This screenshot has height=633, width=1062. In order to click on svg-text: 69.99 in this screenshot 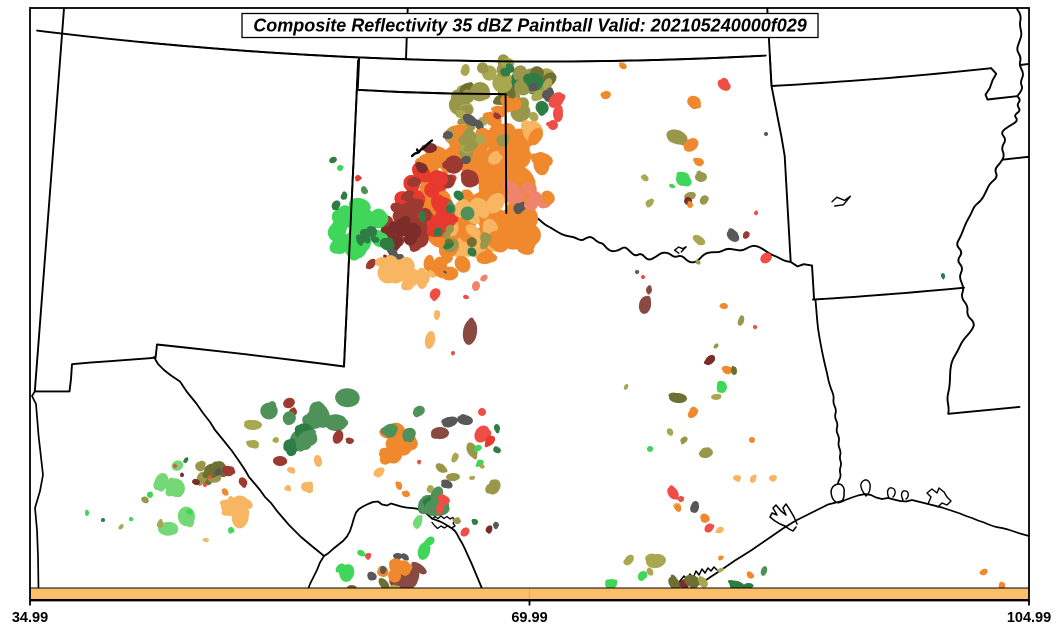, I will do `click(529, 618)`.